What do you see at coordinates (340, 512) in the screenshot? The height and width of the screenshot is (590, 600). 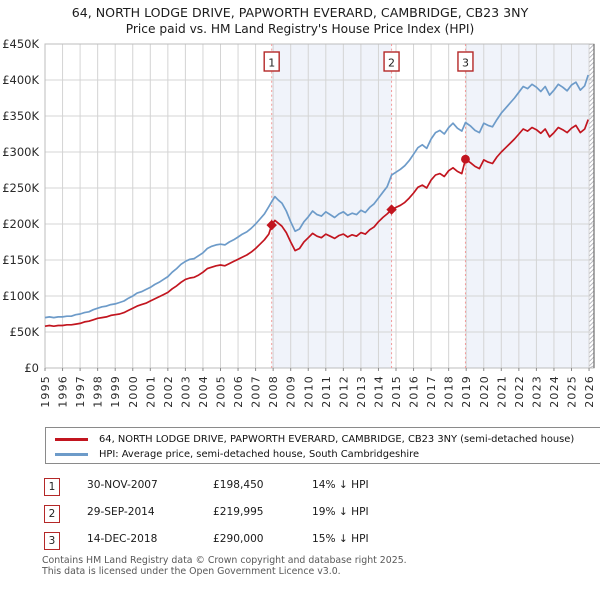 I see `sale-hpi-diff: 19% ↓ HPI` at bounding box center [340, 512].